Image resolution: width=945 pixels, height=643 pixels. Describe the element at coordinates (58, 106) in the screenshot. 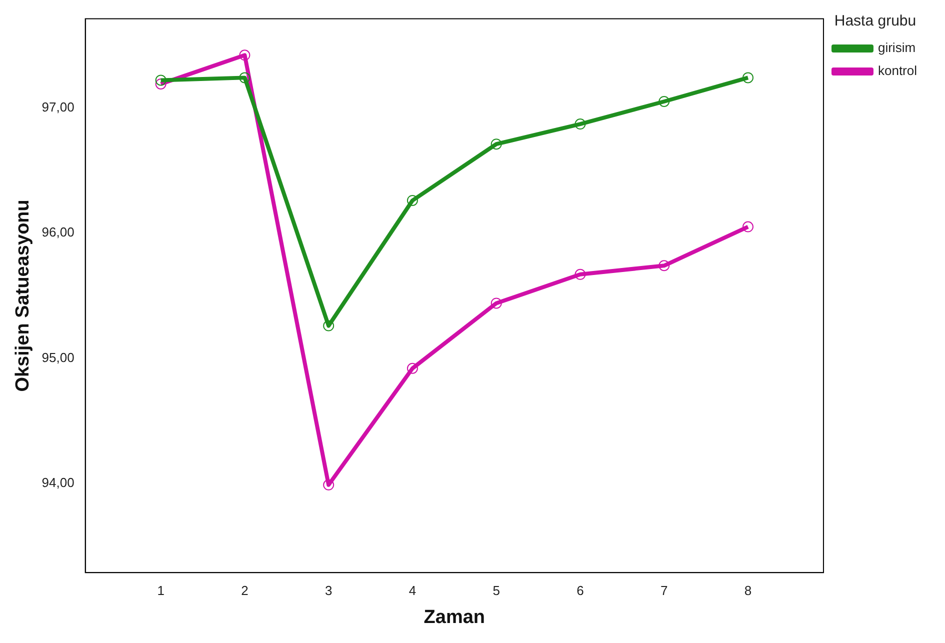

I see `y-tick-label: 97,00` at that location.